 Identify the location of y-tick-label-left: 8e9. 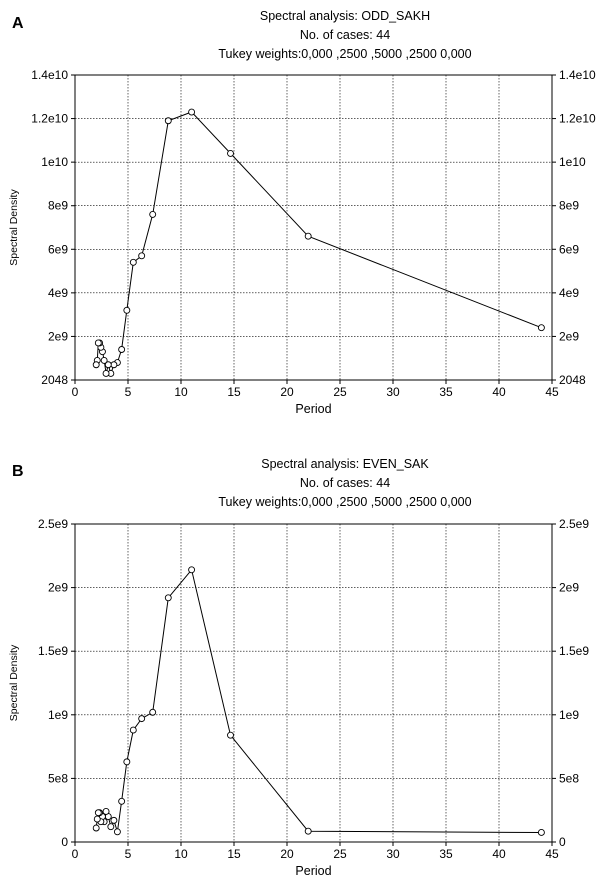
(58, 206).